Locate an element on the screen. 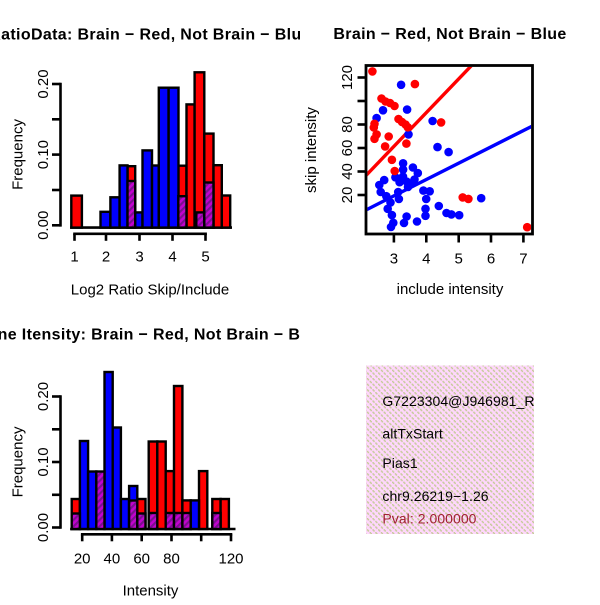  svg-text: Log2 Ratio Skip/Include is located at coordinates (150, 290).